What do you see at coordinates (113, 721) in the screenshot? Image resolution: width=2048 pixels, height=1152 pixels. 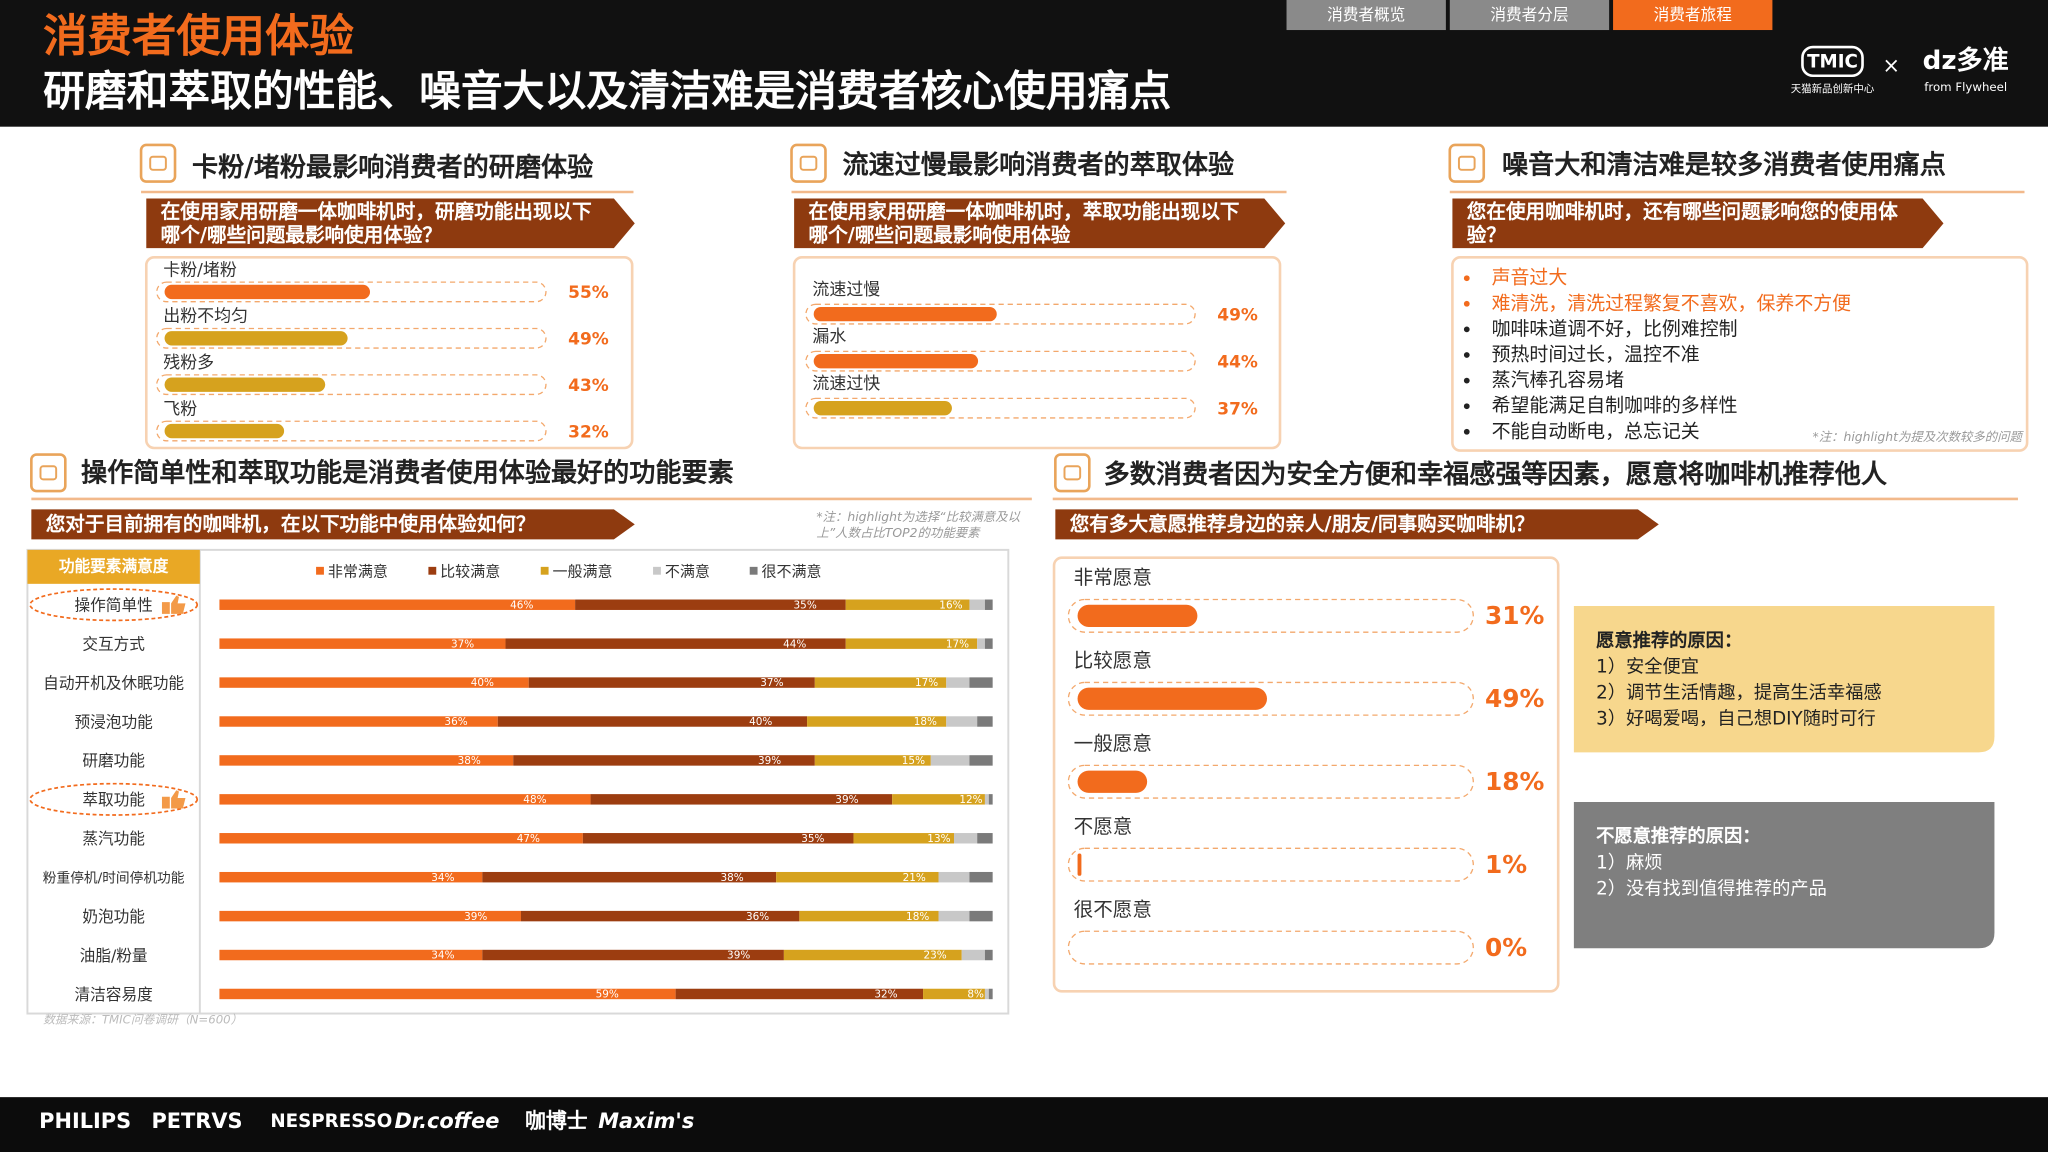 I see `category-label: 预浸泡功能` at bounding box center [113, 721].